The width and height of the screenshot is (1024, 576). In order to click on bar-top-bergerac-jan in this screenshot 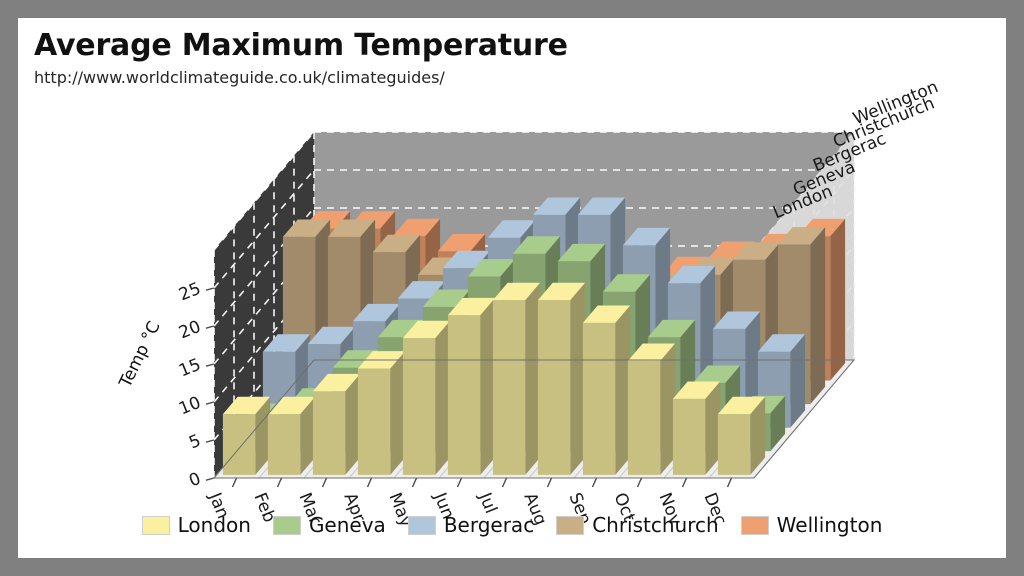, I will do `click(286, 343)`.